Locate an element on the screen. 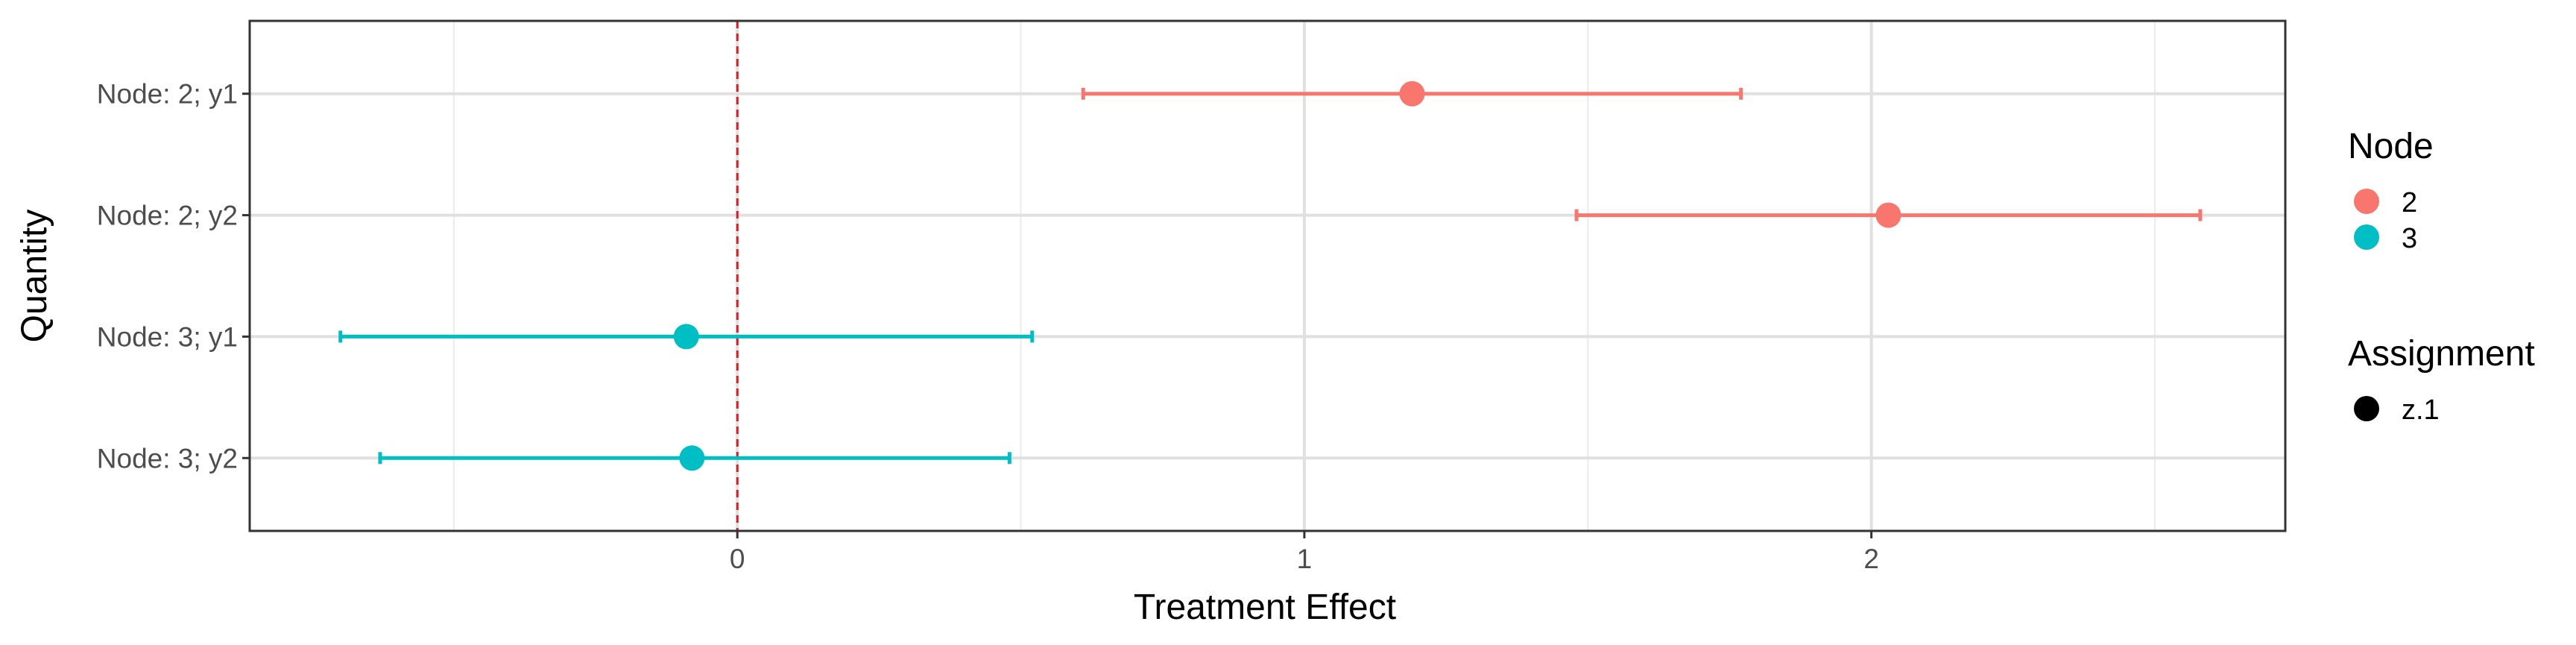 Image resolution: width=2576 pixels, height=645 pixels. x-tick-label: 1 is located at coordinates (1305, 559).